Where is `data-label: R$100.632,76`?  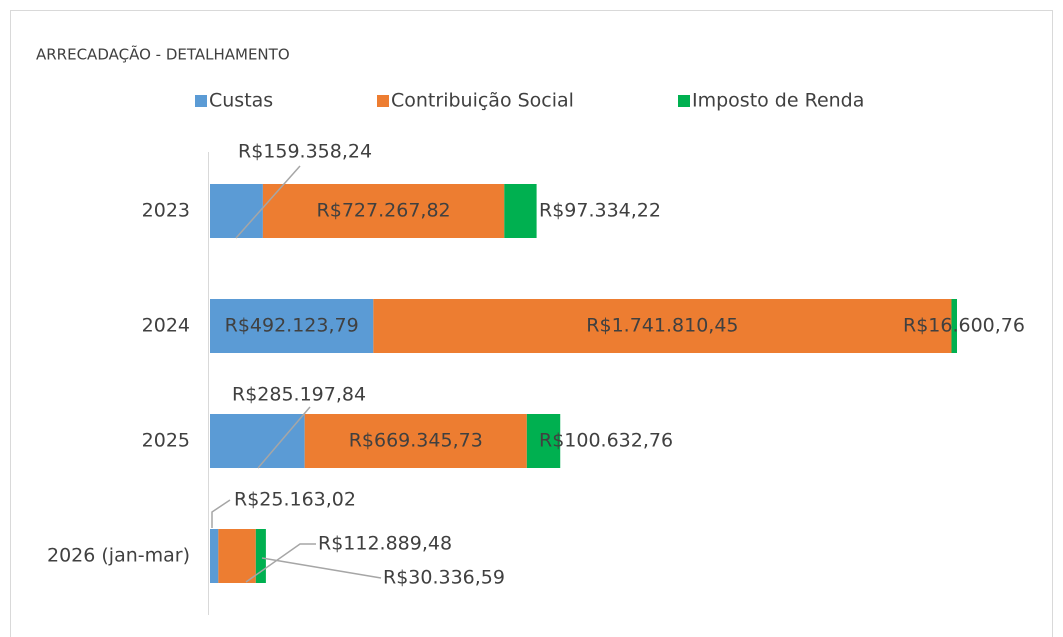
data-label: R$100.632,76 is located at coordinates (606, 441).